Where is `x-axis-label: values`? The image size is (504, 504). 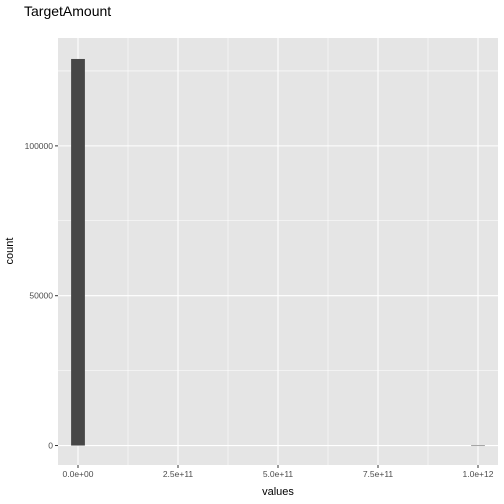
x-axis-label: values is located at coordinates (278, 492).